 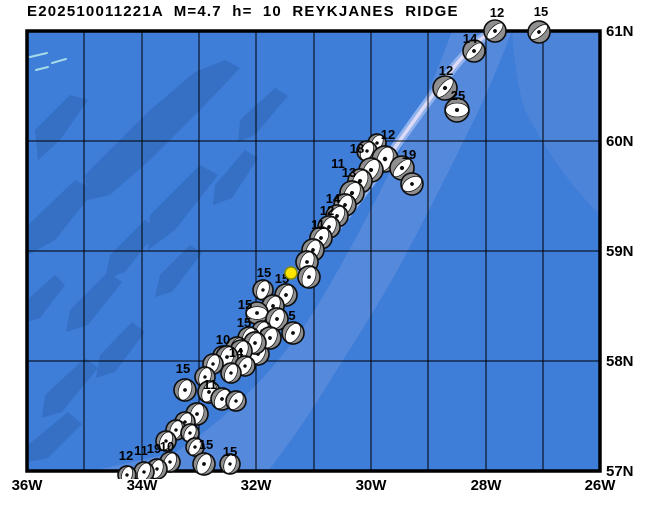 I want to click on beachball-day-label: 13, so click(x=349, y=172).